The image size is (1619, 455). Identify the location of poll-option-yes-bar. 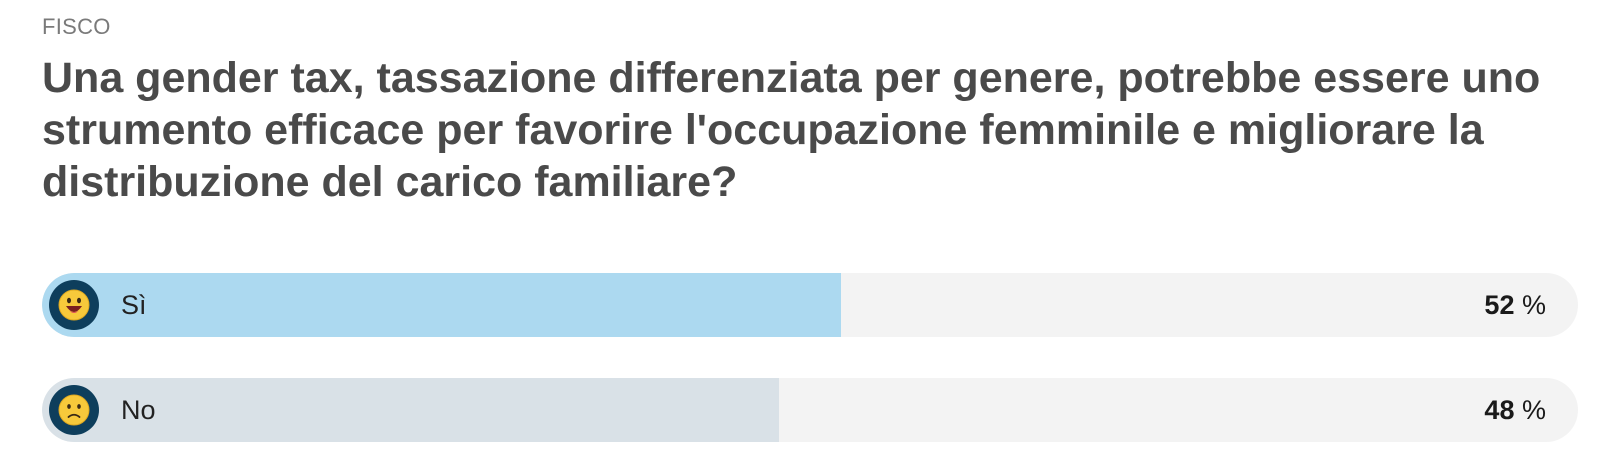
(441, 305).